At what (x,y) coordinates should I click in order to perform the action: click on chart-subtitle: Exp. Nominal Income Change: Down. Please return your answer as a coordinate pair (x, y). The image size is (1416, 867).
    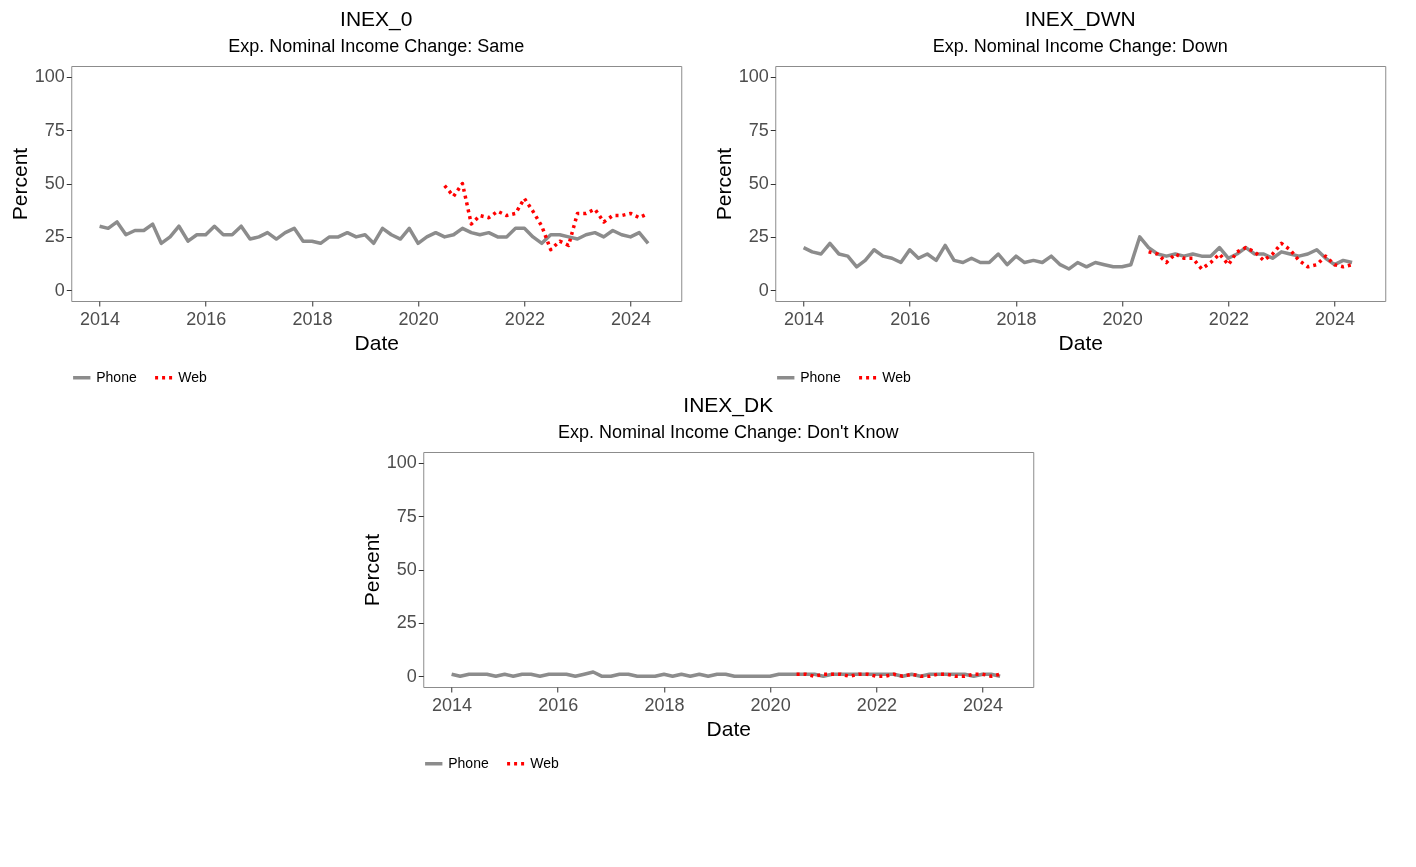
    Looking at the image, I should click on (1080, 46).